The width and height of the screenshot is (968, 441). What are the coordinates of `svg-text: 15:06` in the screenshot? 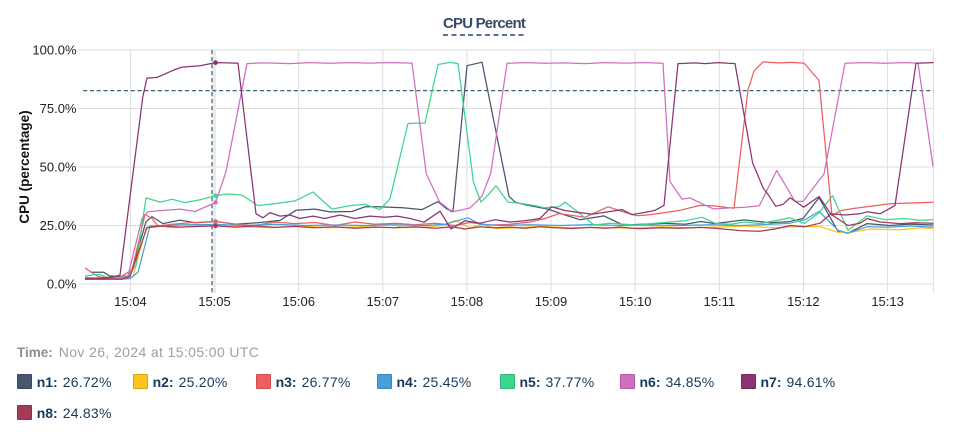 It's located at (298, 301).